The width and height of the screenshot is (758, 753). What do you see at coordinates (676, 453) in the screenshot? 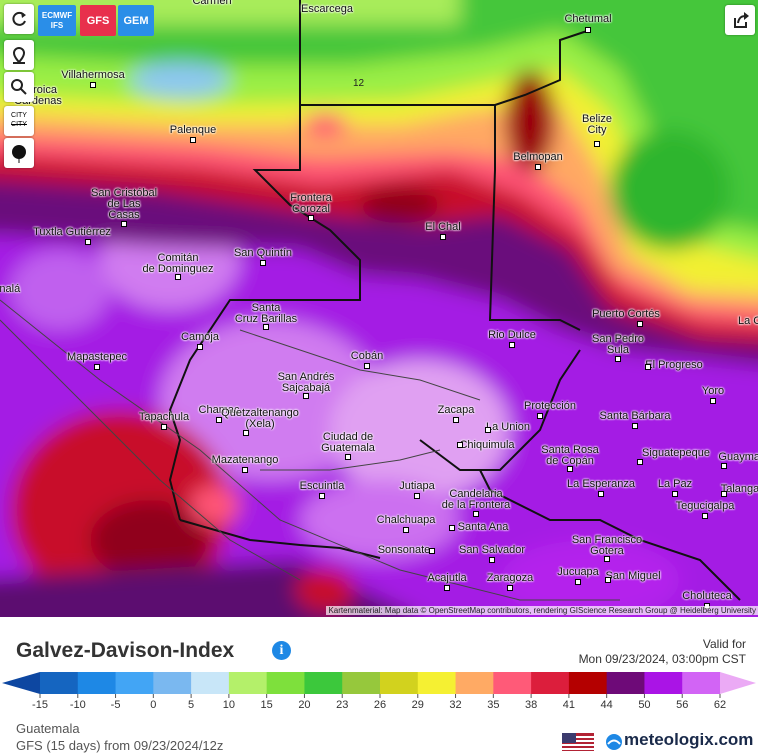
I see `city-label: Siguatepeque` at bounding box center [676, 453].